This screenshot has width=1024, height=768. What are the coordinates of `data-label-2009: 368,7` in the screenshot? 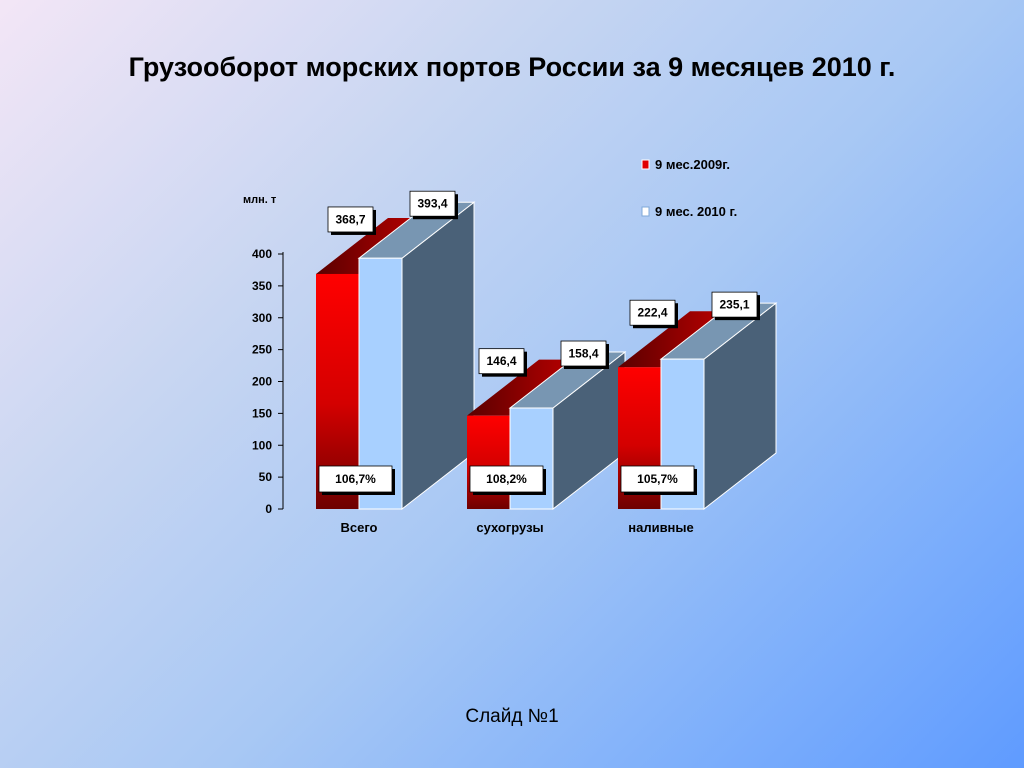 It's located at (351, 220).